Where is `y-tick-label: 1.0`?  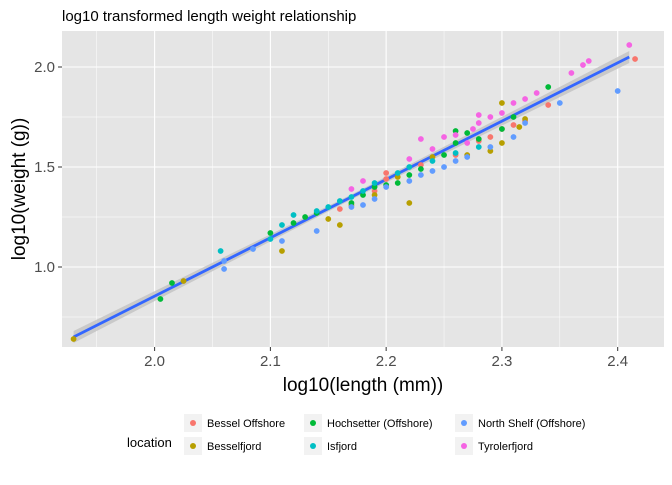
y-tick-label: 1.0 is located at coordinates (44, 267).